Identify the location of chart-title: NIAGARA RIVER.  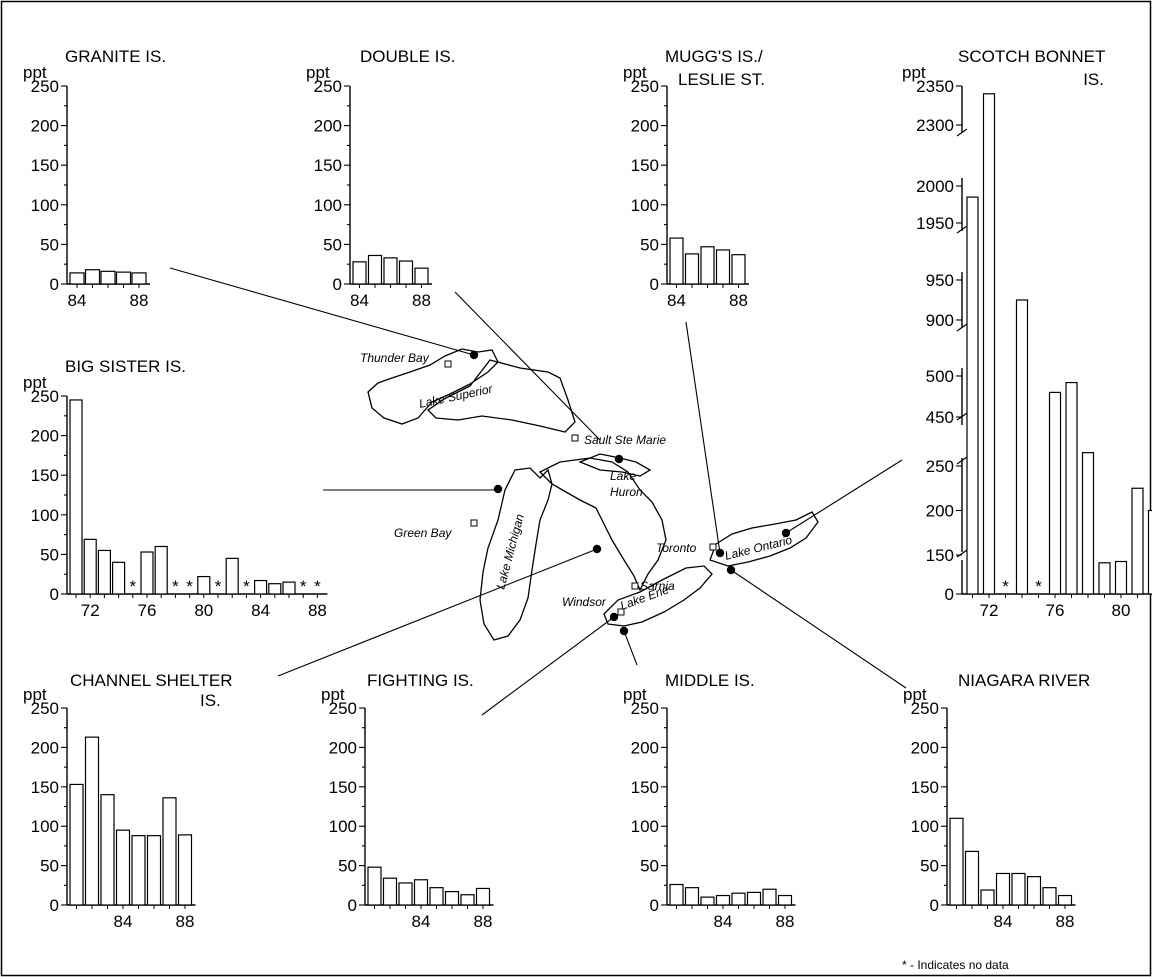
(1024, 680).